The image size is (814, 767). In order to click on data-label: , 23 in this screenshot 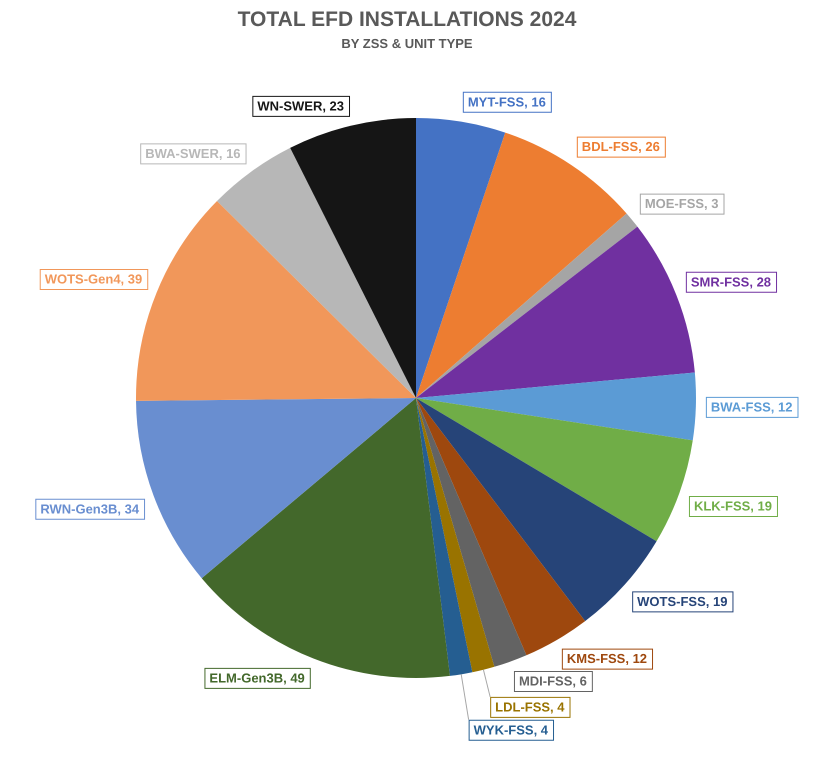, I will do `click(333, 106)`.